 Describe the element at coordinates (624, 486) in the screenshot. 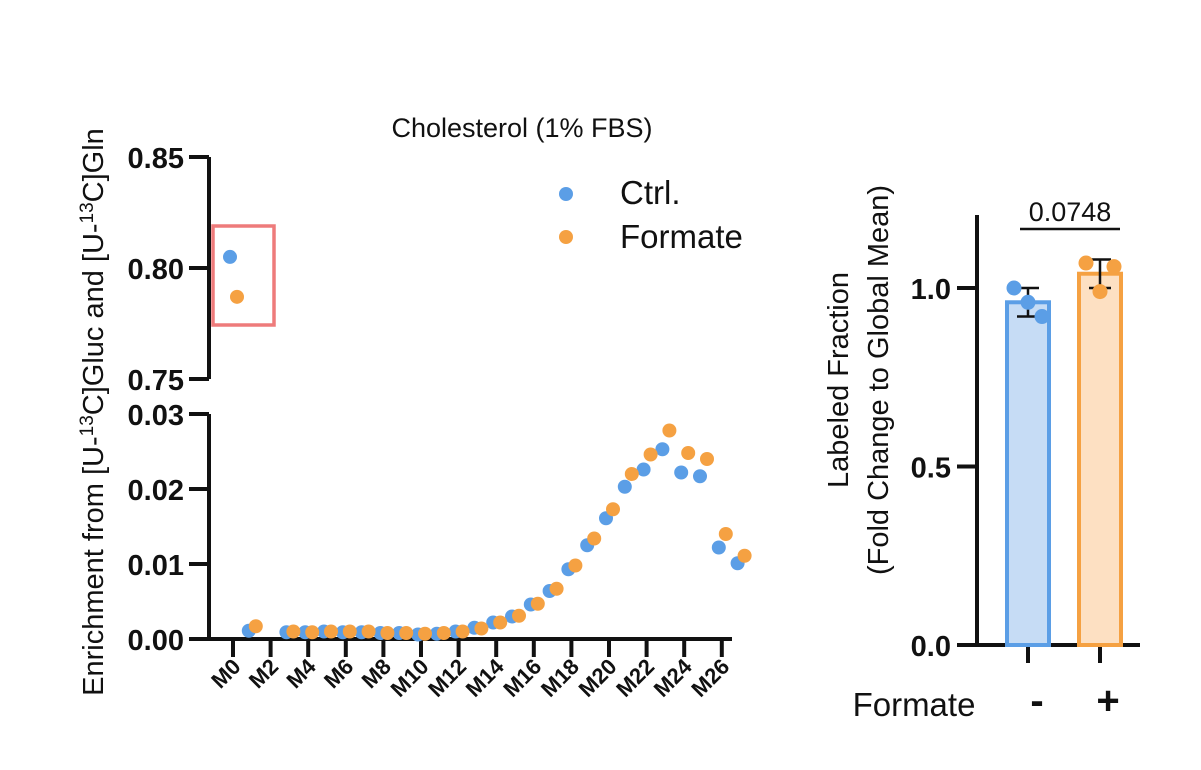

I see `point-ctrl-M21` at that location.